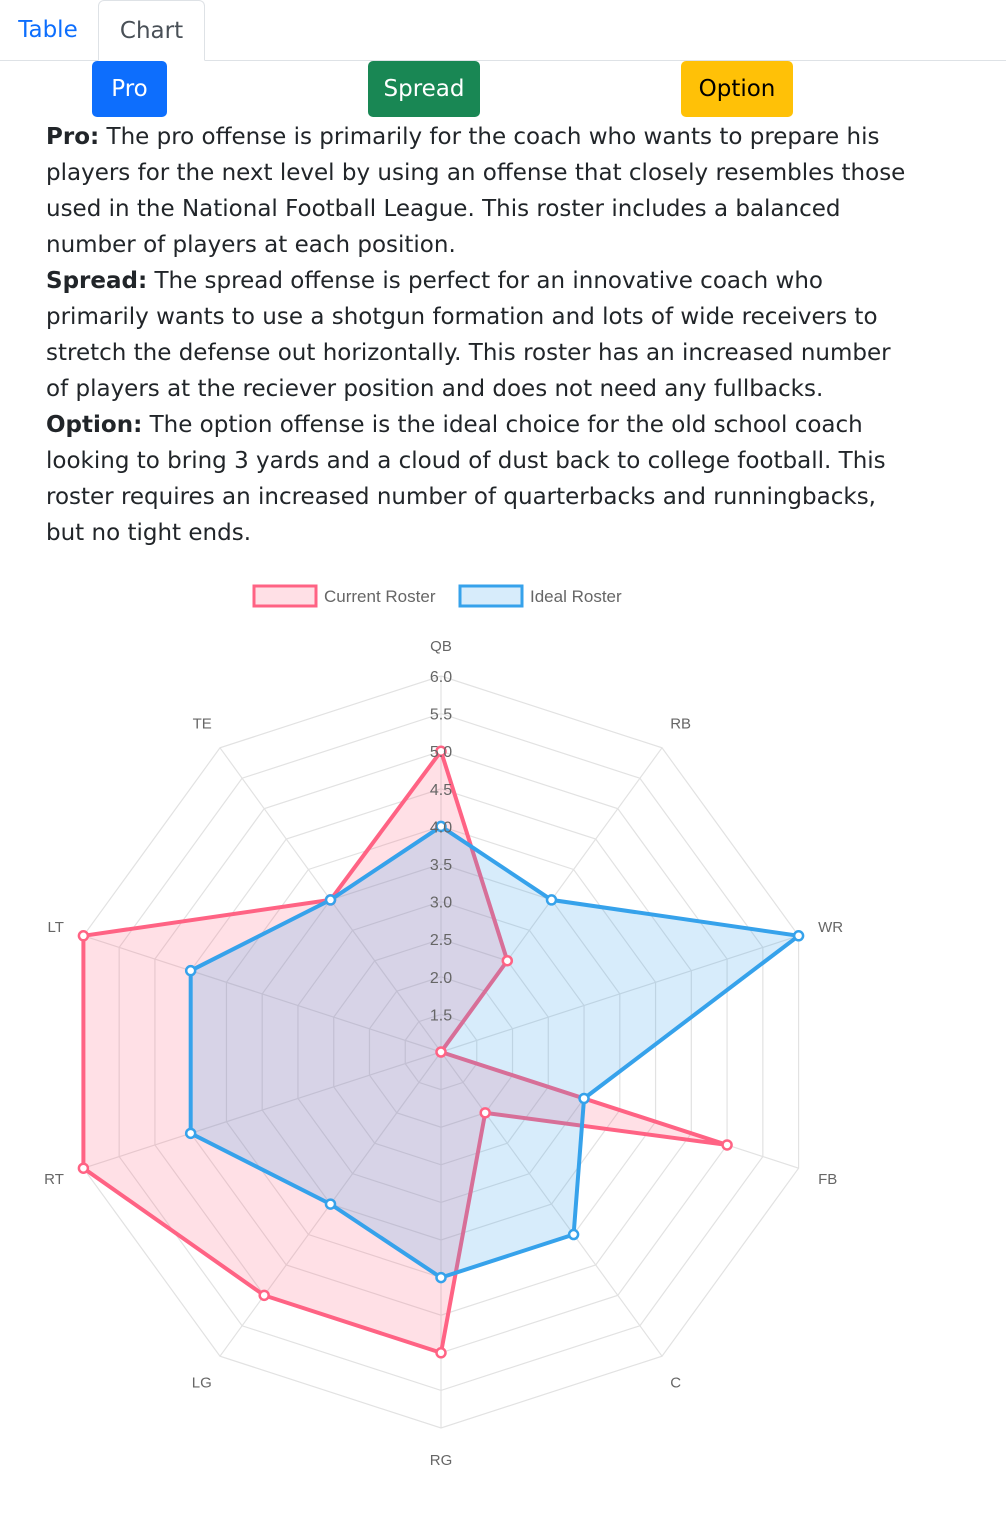  I want to click on tab-bar: Table Chart, so click(503, 30).